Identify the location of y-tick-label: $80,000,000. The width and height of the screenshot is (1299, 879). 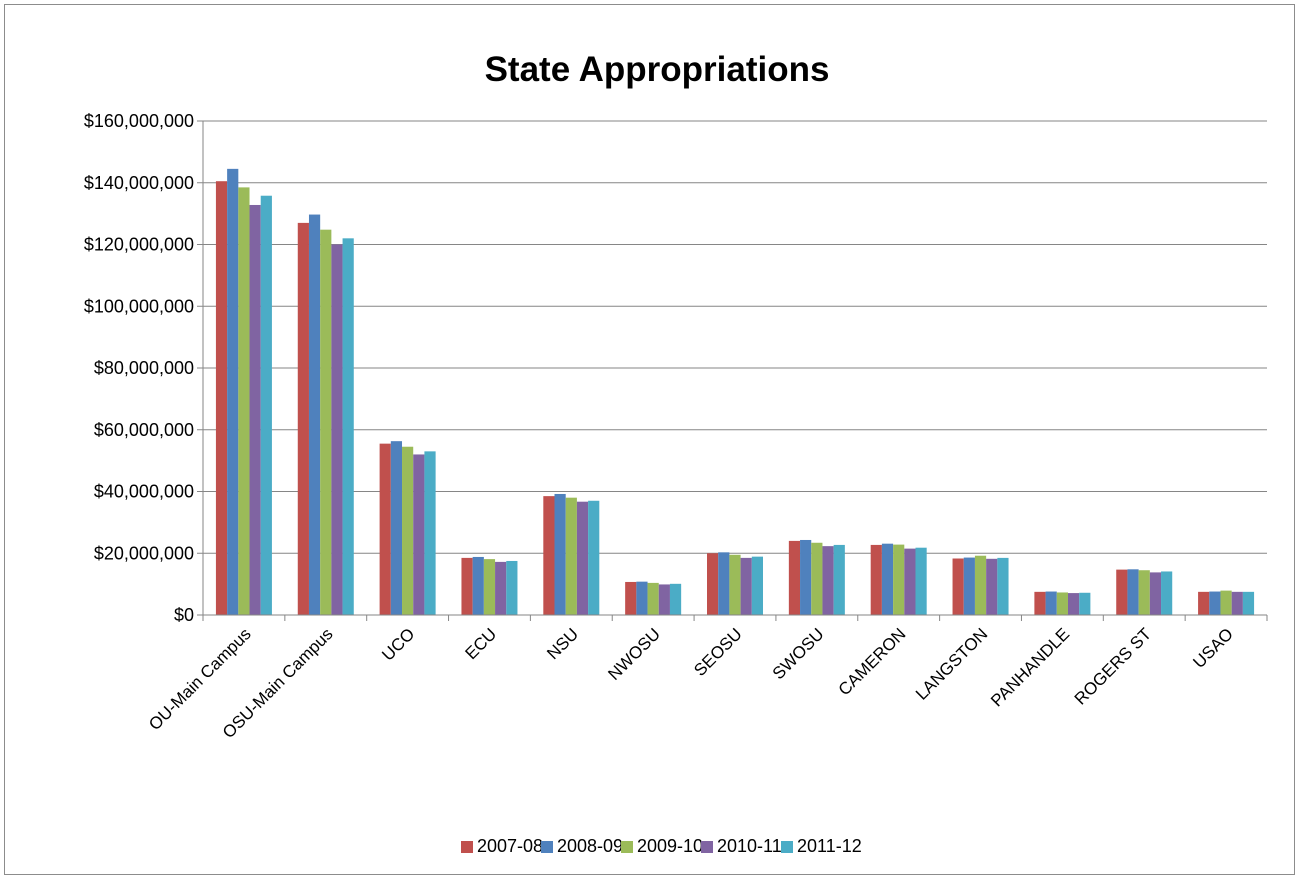
(144, 368).